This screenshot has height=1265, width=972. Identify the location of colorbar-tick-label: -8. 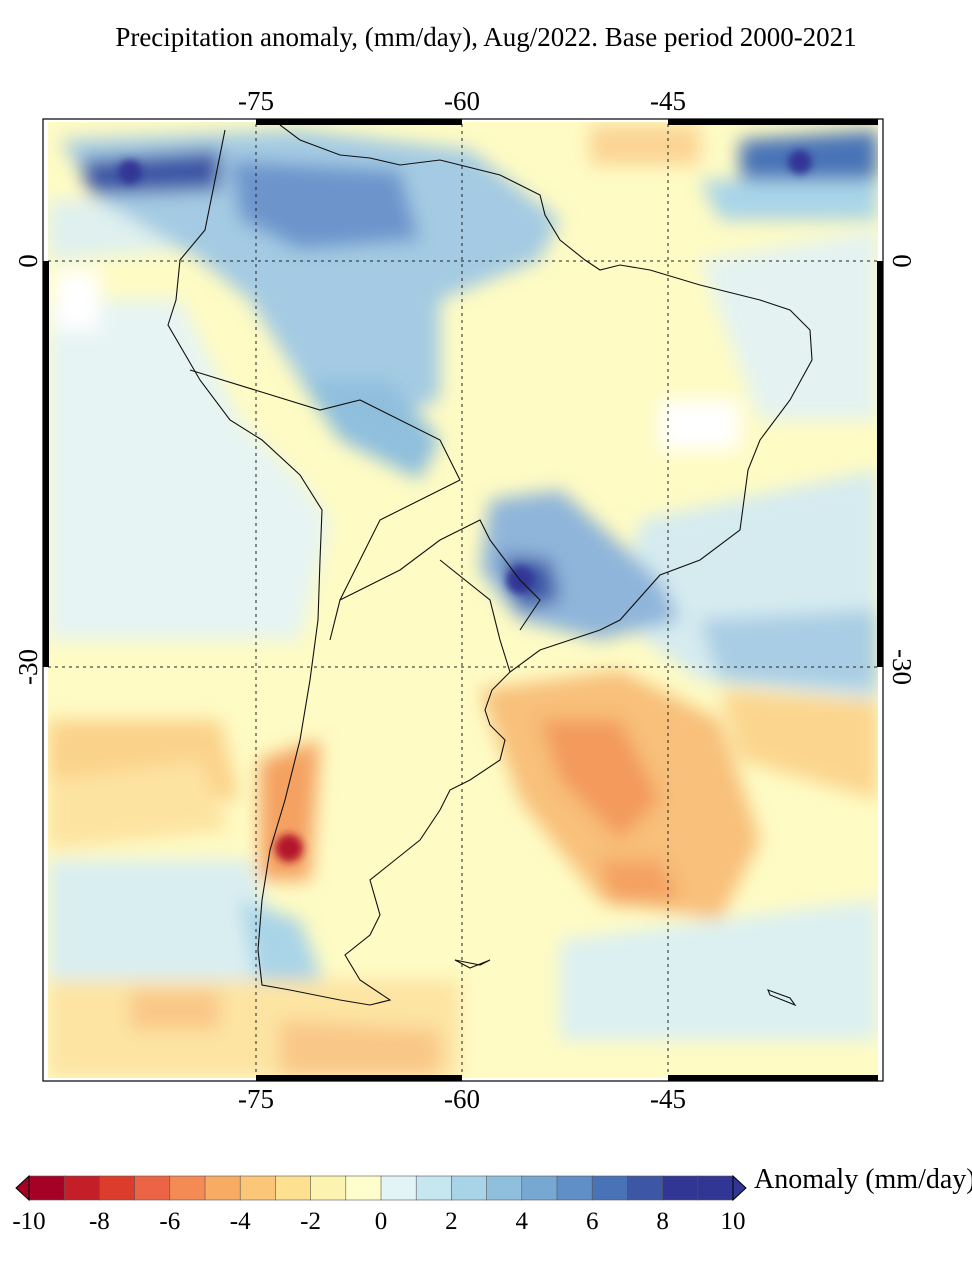
(99, 1221).